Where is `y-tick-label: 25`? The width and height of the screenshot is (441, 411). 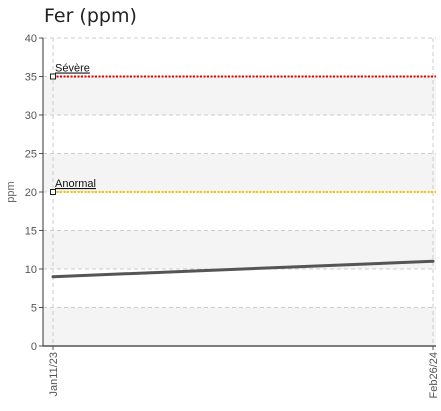
y-tick-label: 25 is located at coordinates (31, 155).